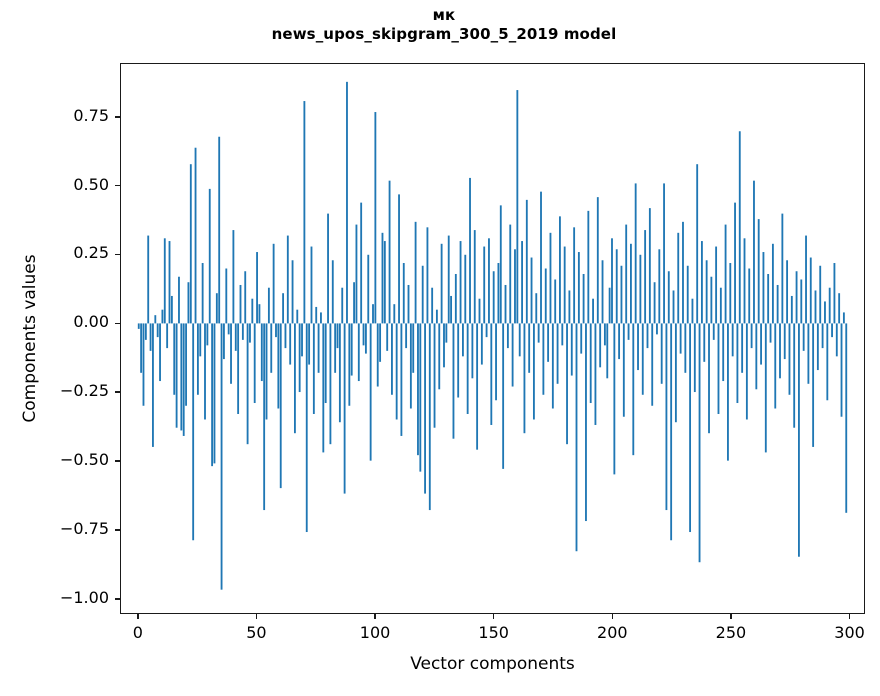 The height and width of the screenshot is (696, 880). Describe the element at coordinates (84, 391) in the screenshot. I see `y-tick-label: −0.25` at that location.